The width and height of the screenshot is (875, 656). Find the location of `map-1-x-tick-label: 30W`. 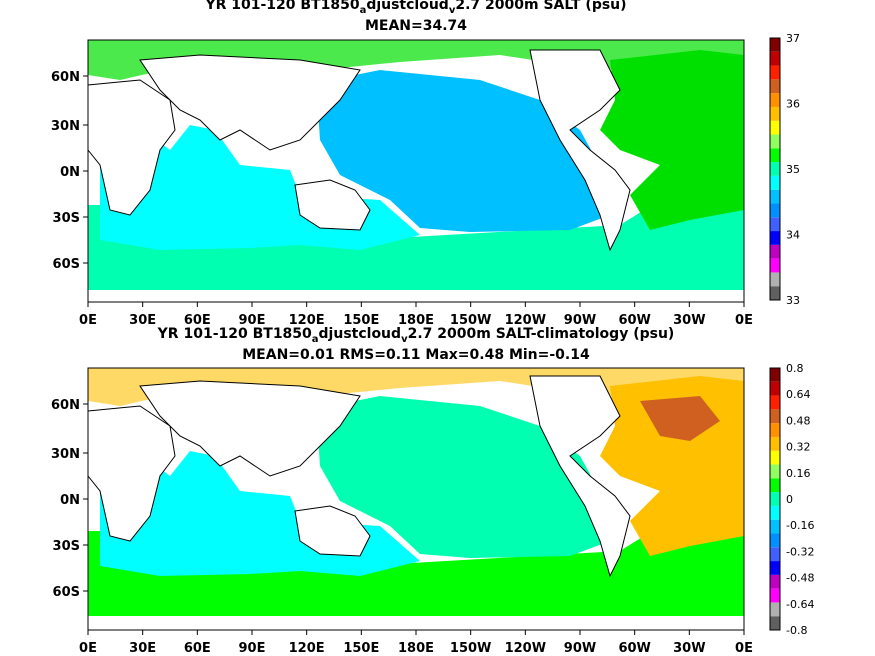

map-1-x-tick-label: 30W is located at coordinates (689, 320).